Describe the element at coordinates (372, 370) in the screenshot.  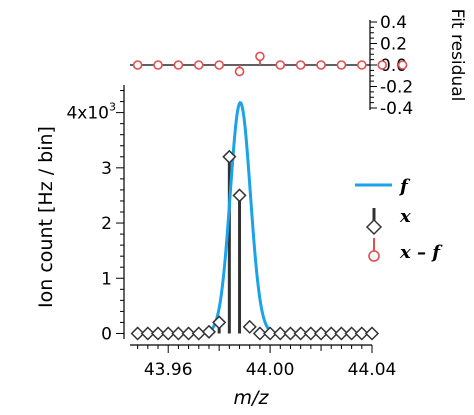
I see `x-tick-label: 44.04` at that location.